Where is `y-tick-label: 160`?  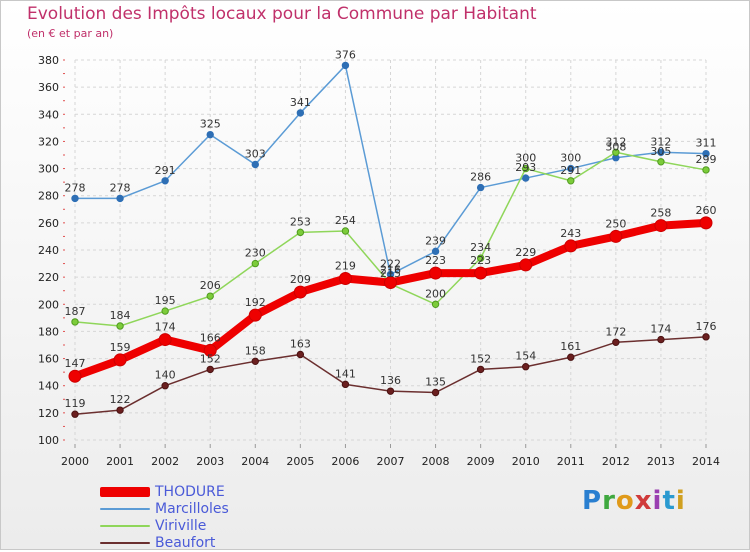 y-tick-label: 160 is located at coordinates (48, 359).